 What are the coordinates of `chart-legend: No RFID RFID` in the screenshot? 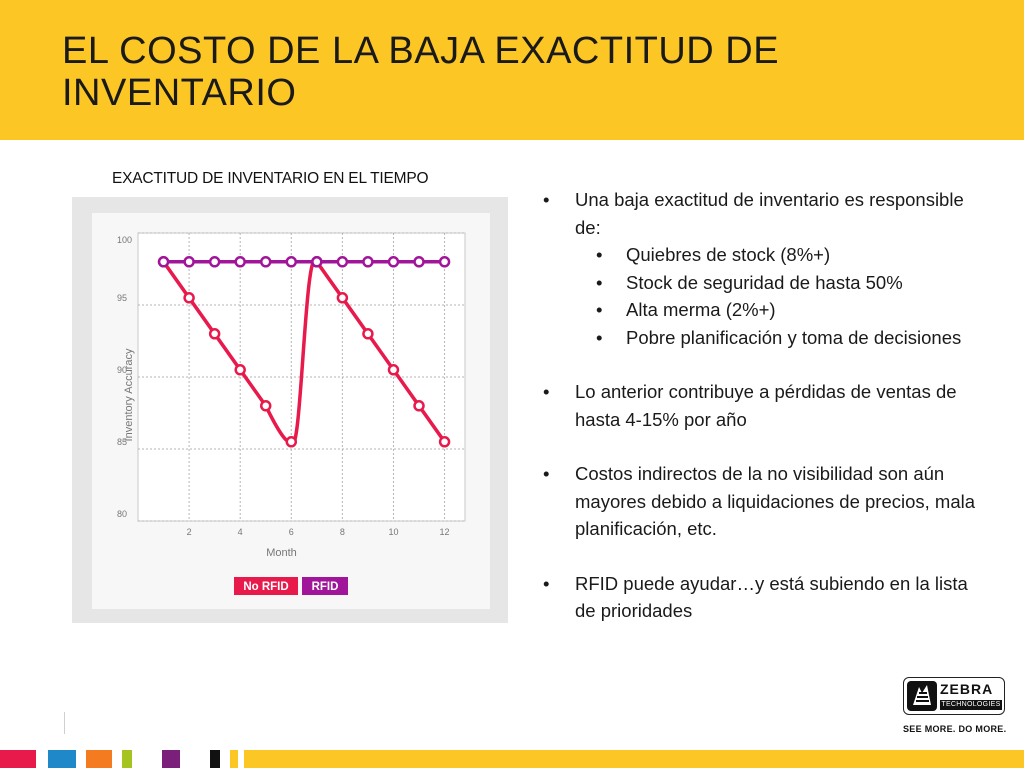 It's located at (291, 586).